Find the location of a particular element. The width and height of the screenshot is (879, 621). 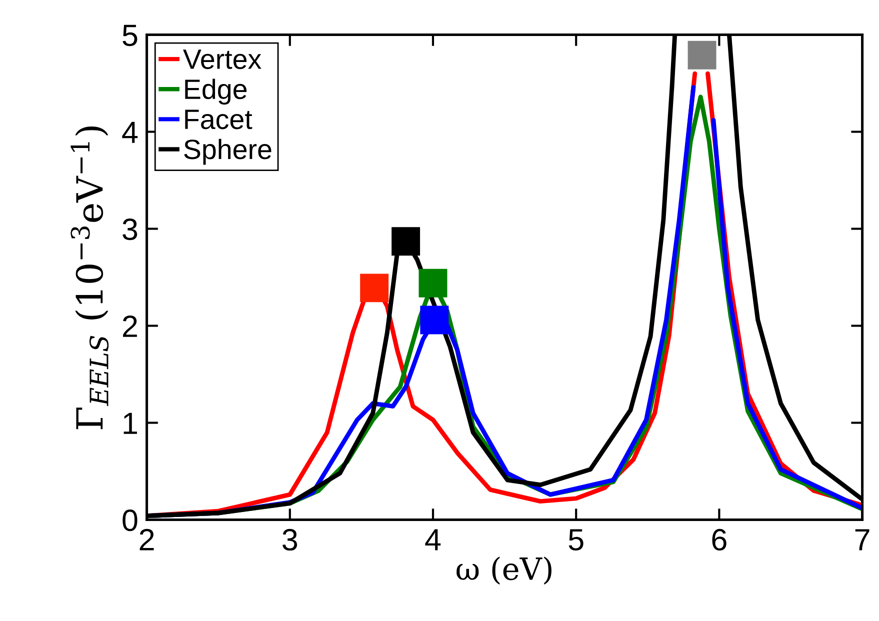

legend-label: Sphere is located at coordinates (228, 151).